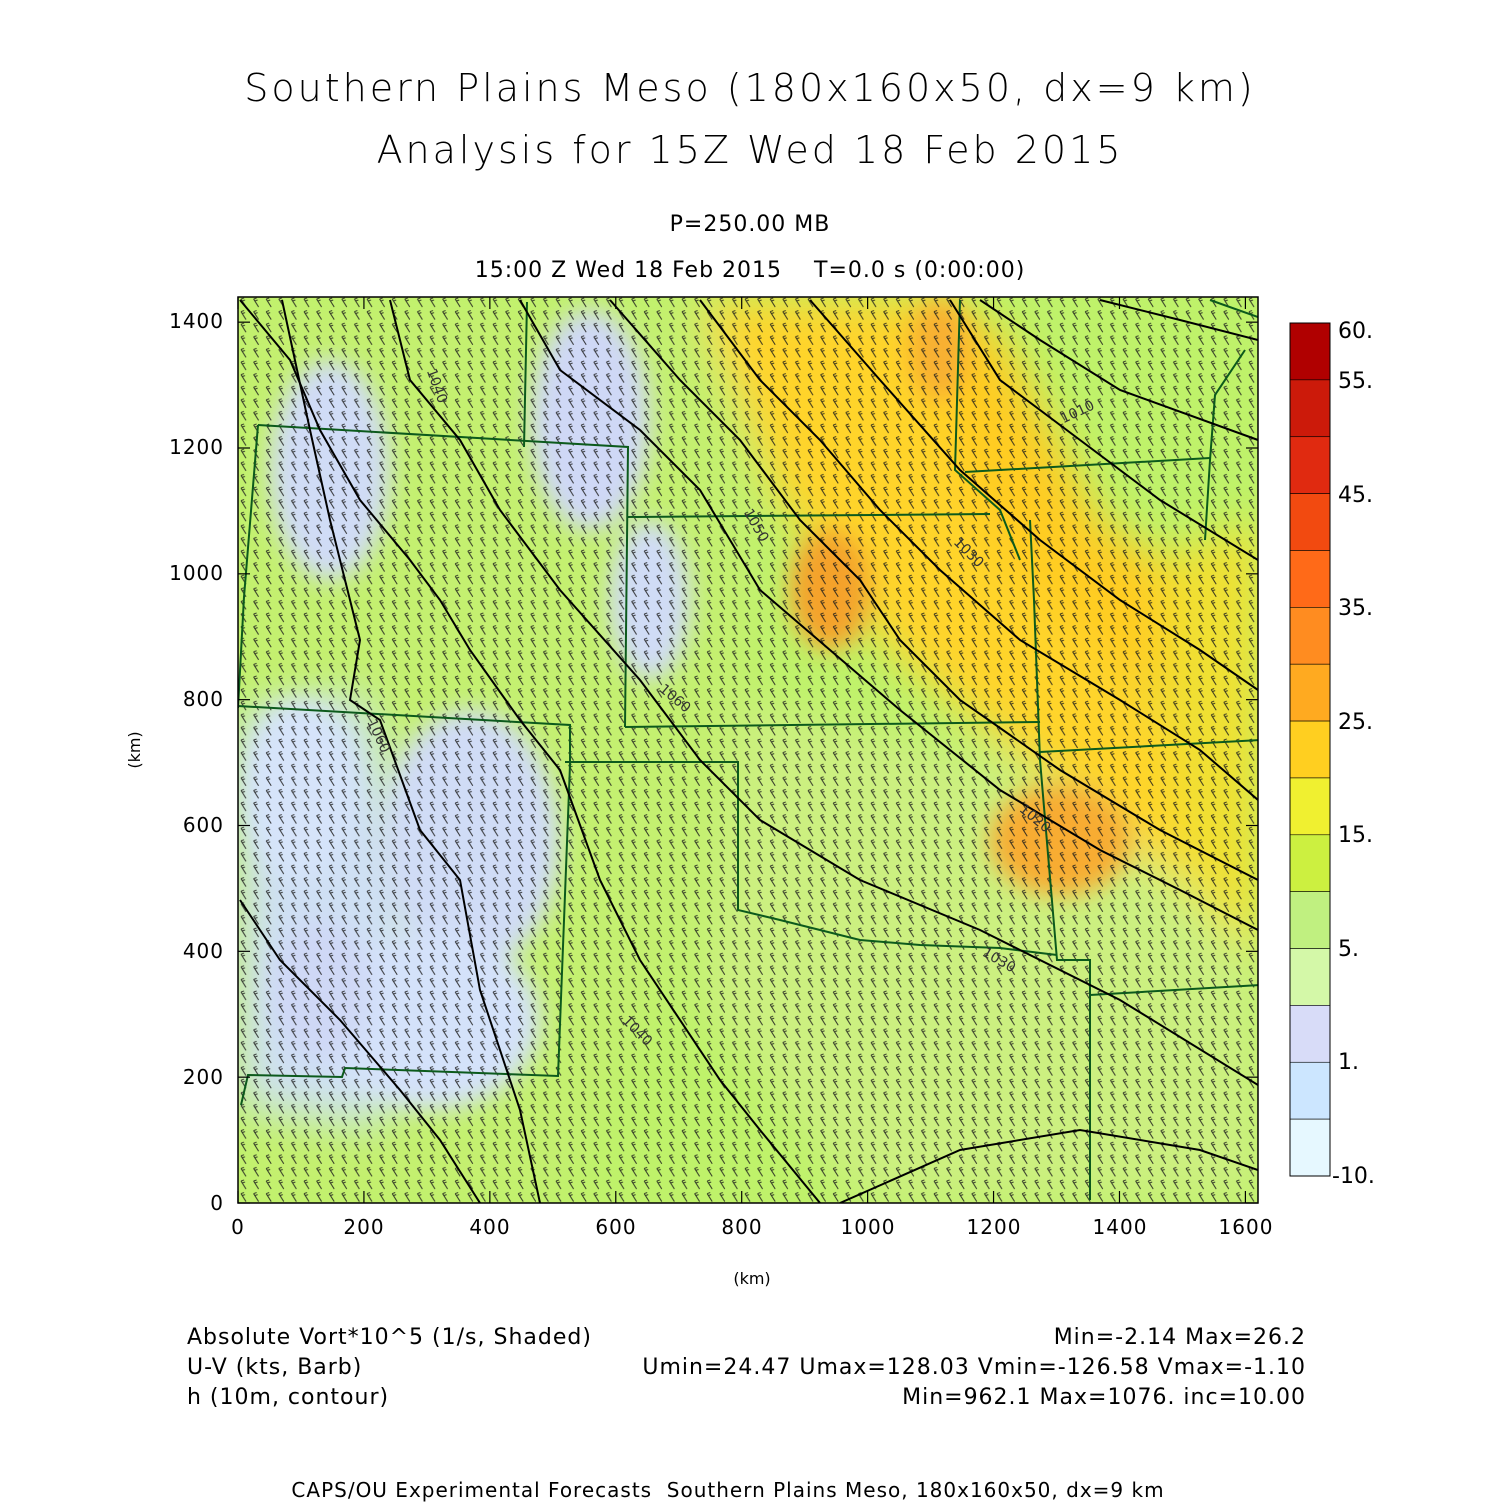 This screenshot has width=1500, height=1502. Describe the element at coordinates (134, 749) in the screenshot. I see `y-axis-title: (km)` at that location.